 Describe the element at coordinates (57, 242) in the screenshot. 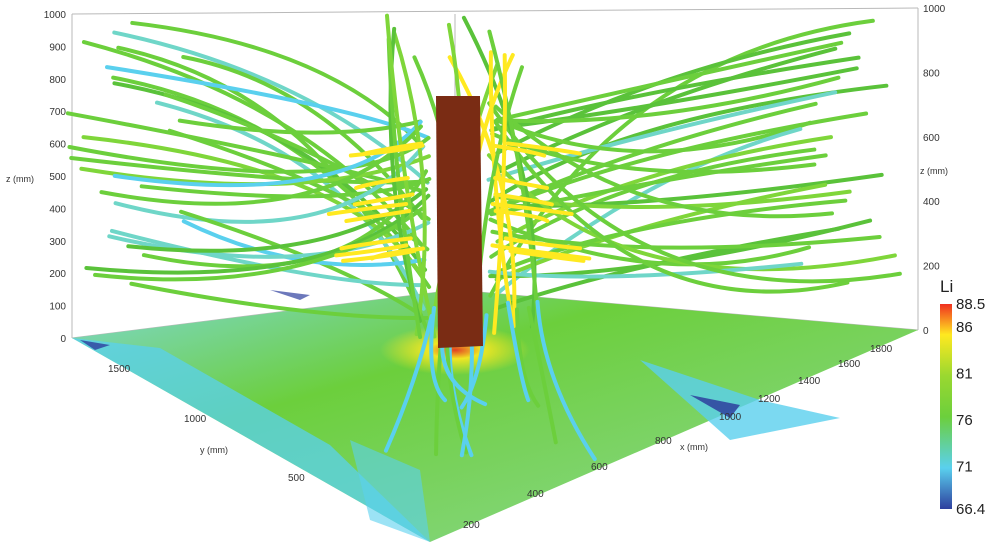

I see `z-tick-label: 300` at that location.